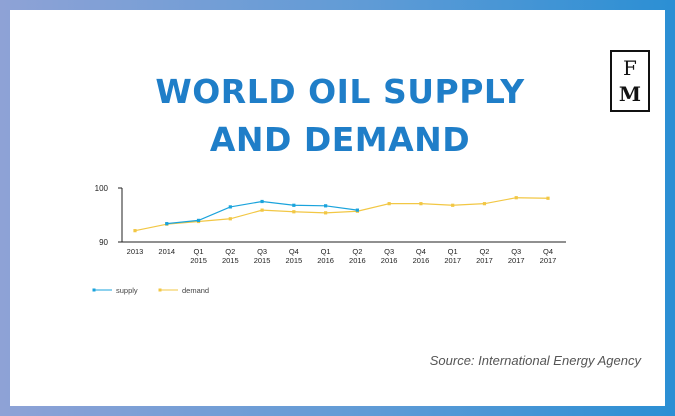 This screenshot has width=675, height=416. What do you see at coordinates (102, 188) in the screenshot?
I see `y-tick-label: 100` at bounding box center [102, 188].